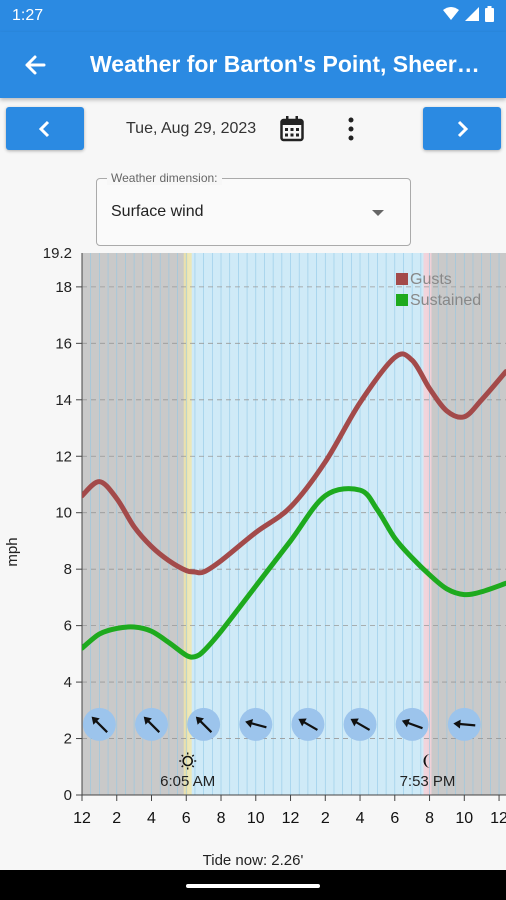  Describe the element at coordinates (427, 761) in the screenshot. I see `moon-icon` at that location.